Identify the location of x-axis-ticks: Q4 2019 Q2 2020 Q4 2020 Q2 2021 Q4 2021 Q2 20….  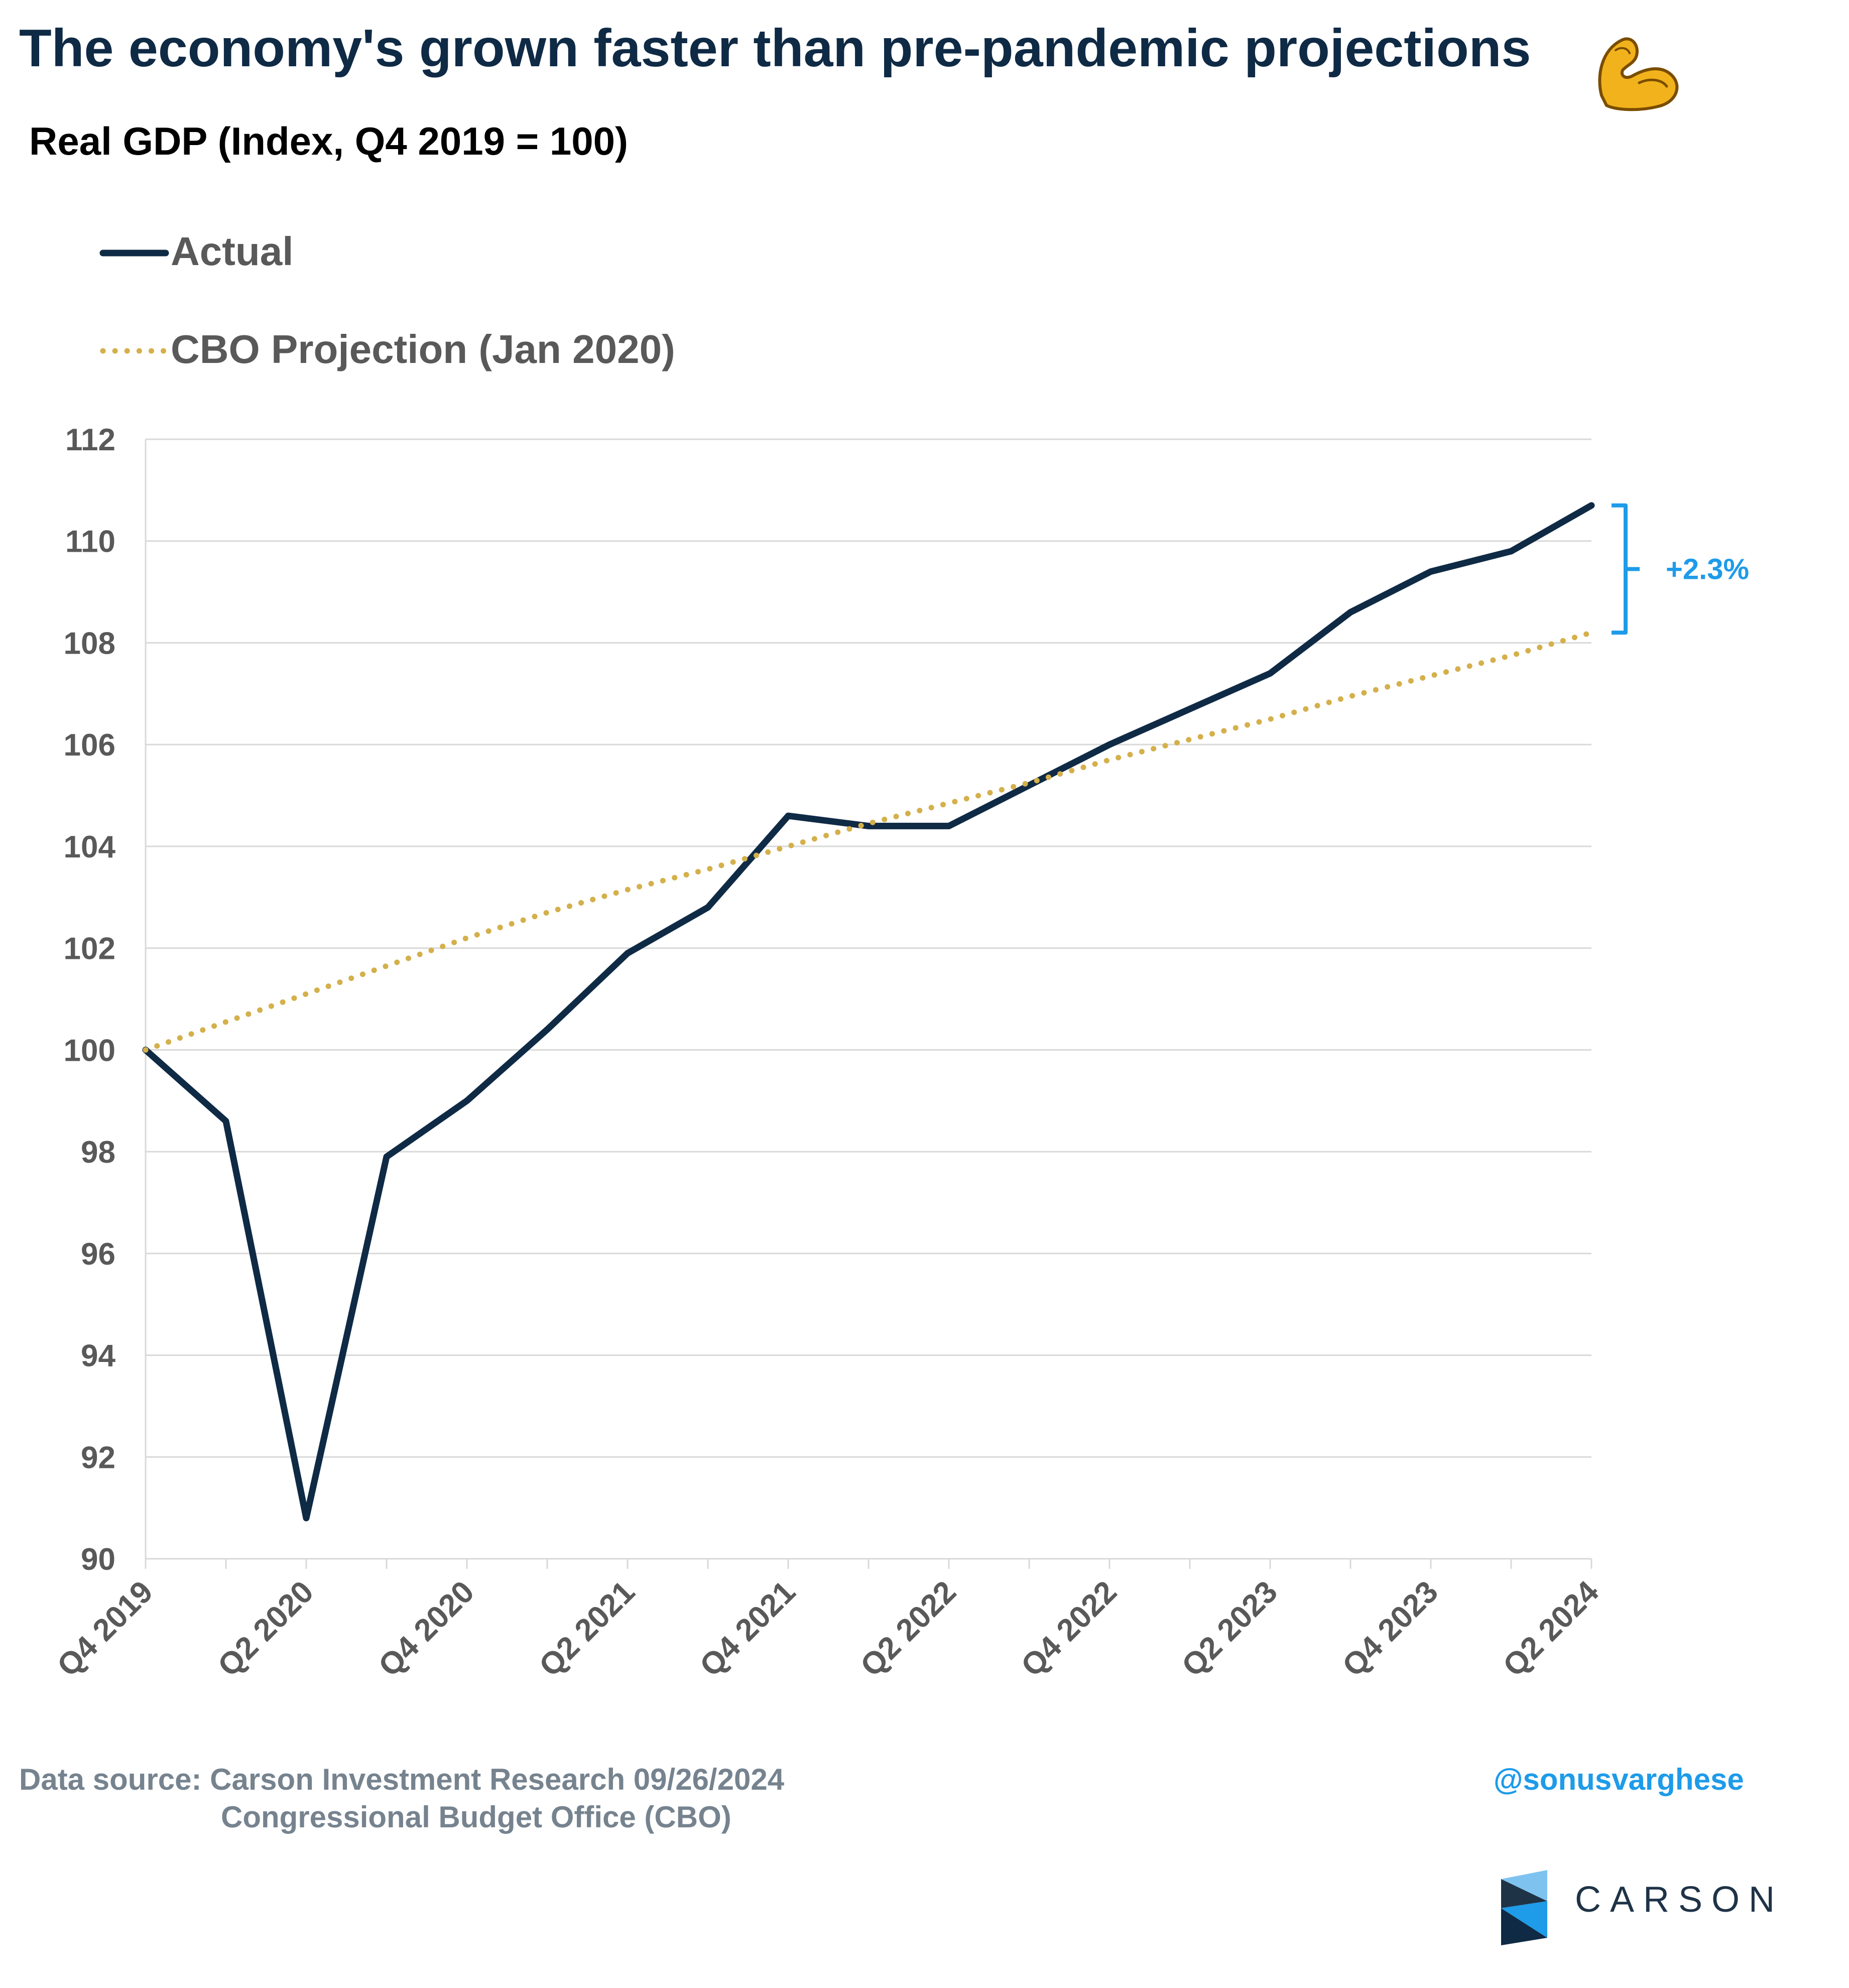
(829, 1628).